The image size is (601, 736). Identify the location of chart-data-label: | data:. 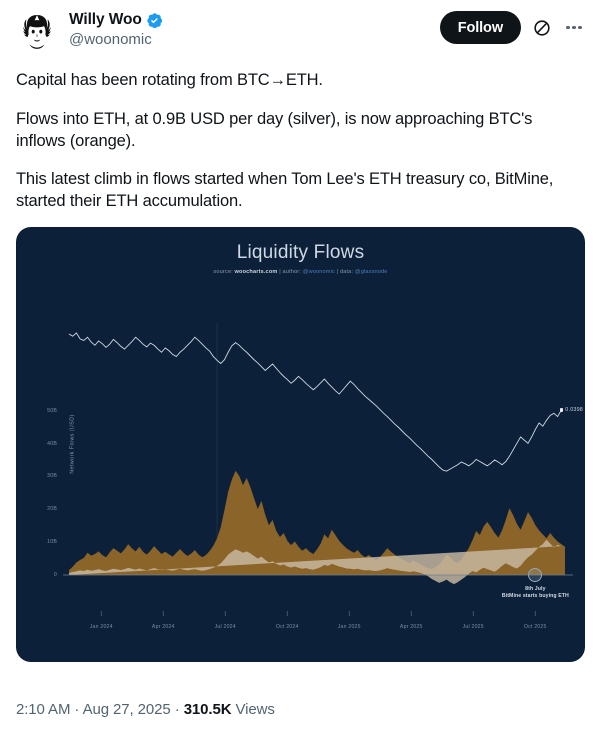
(345, 271).